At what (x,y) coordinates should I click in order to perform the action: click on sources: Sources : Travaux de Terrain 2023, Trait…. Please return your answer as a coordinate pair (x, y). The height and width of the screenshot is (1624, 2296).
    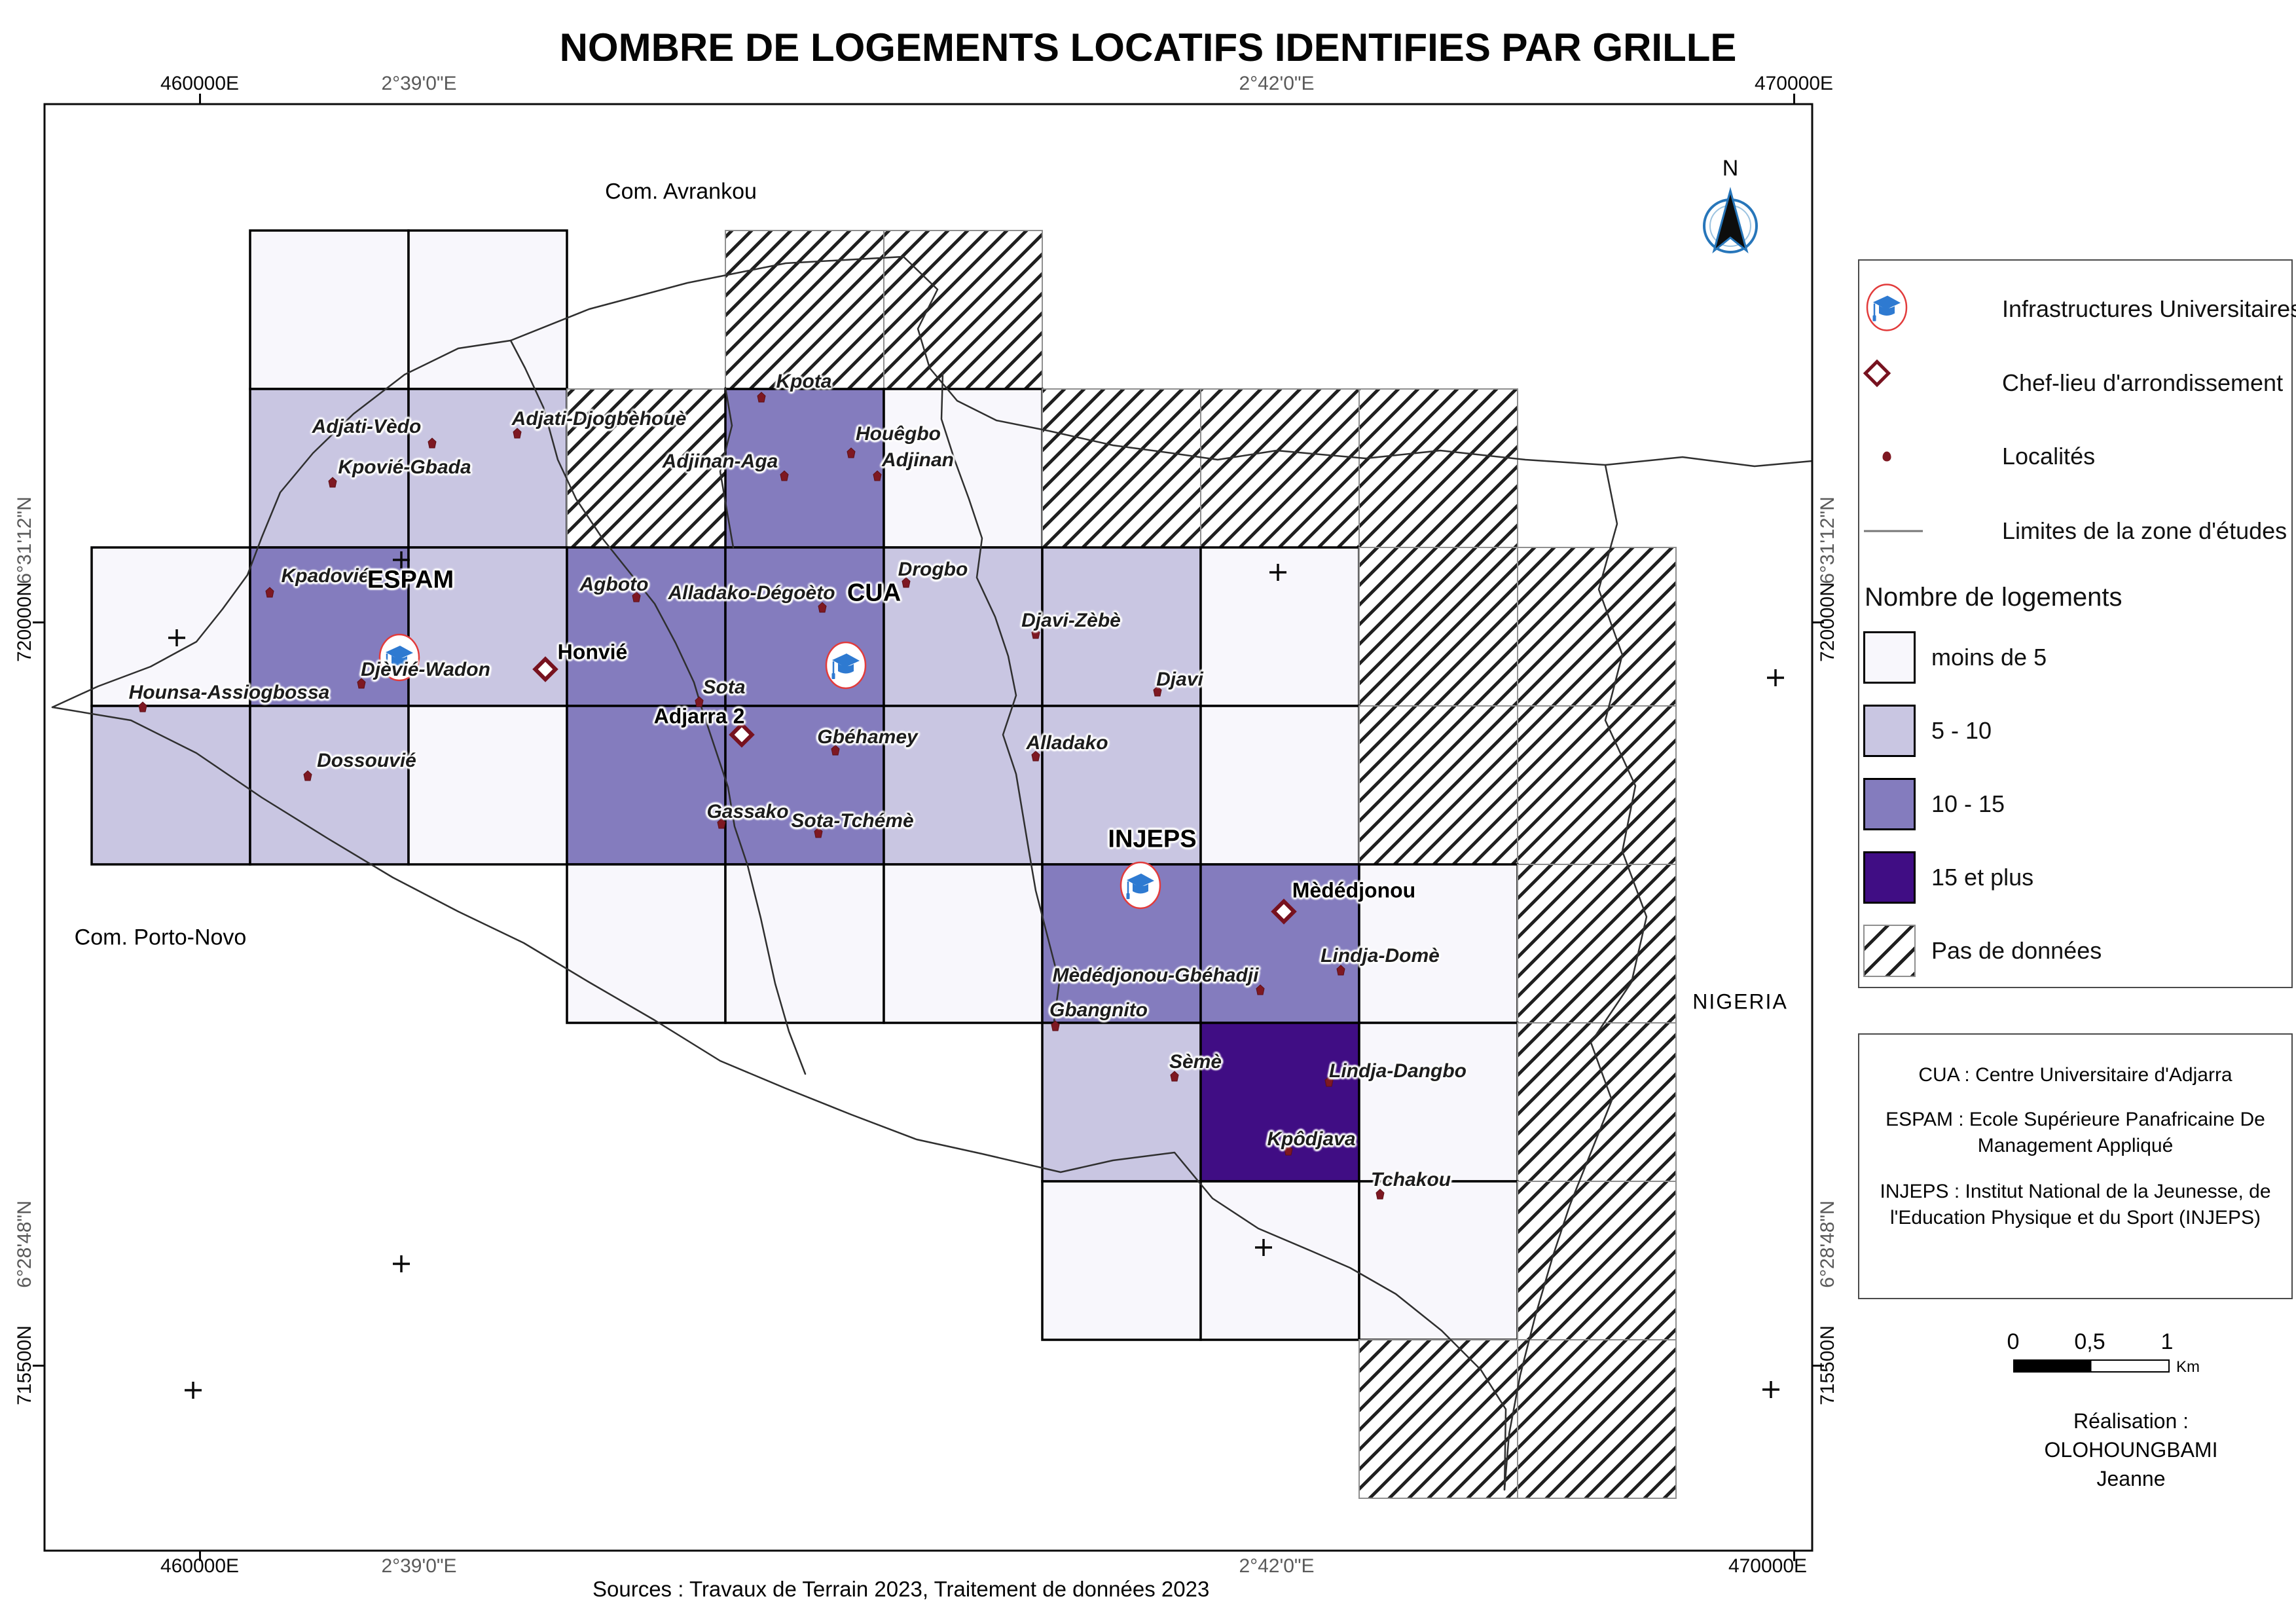
    Looking at the image, I should click on (901, 1589).